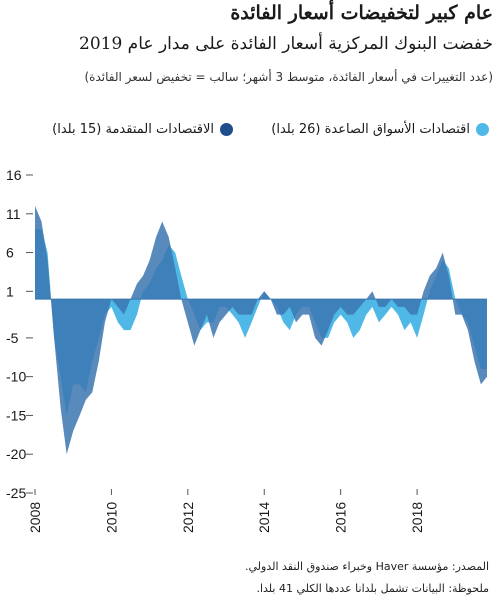 This screenshot has width=503, height=602. What do you see at coordinates (188, 517) in the screenshot?
I see `x-tick-label: 2012` at bounding box center [188, 517].